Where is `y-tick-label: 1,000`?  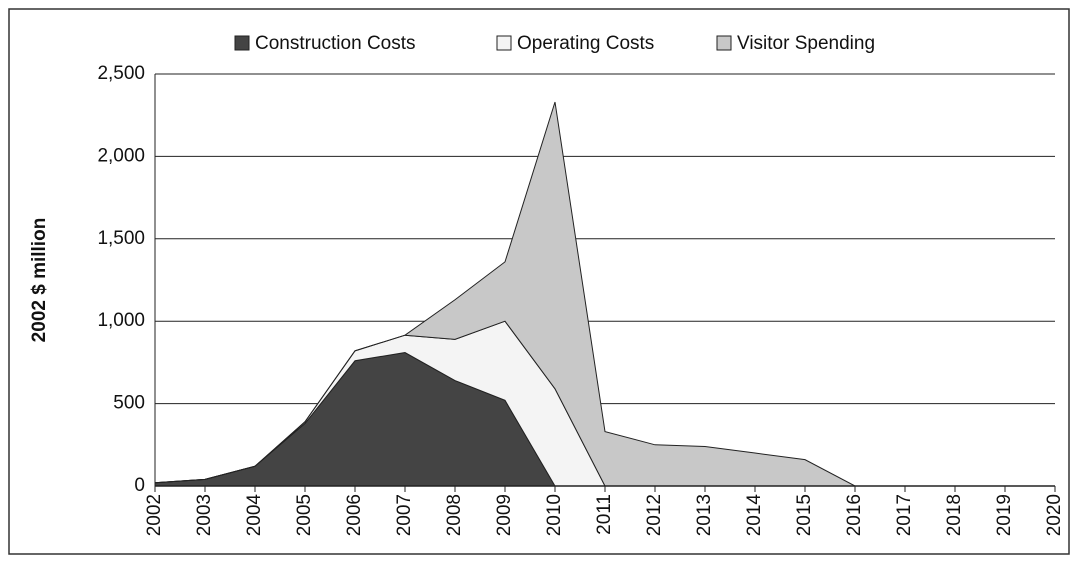
y-tick-label: 1,000 is located at coordinates (121, 320).